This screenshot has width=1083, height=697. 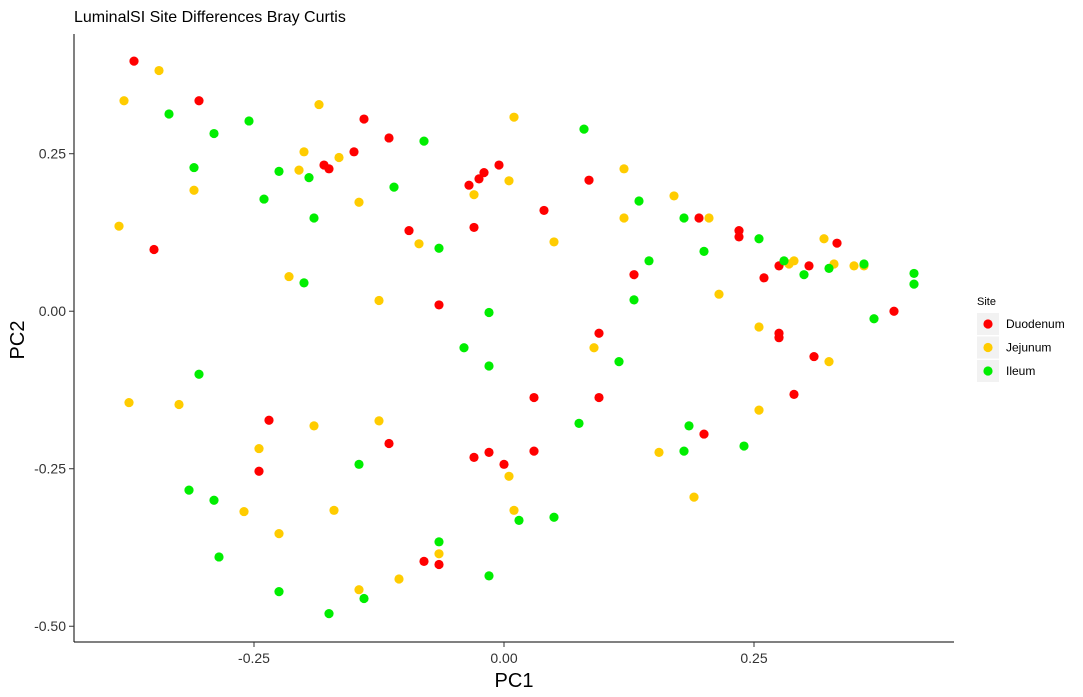 I want to click on y-tick-label: 0.25, so click(x=52, y=154).